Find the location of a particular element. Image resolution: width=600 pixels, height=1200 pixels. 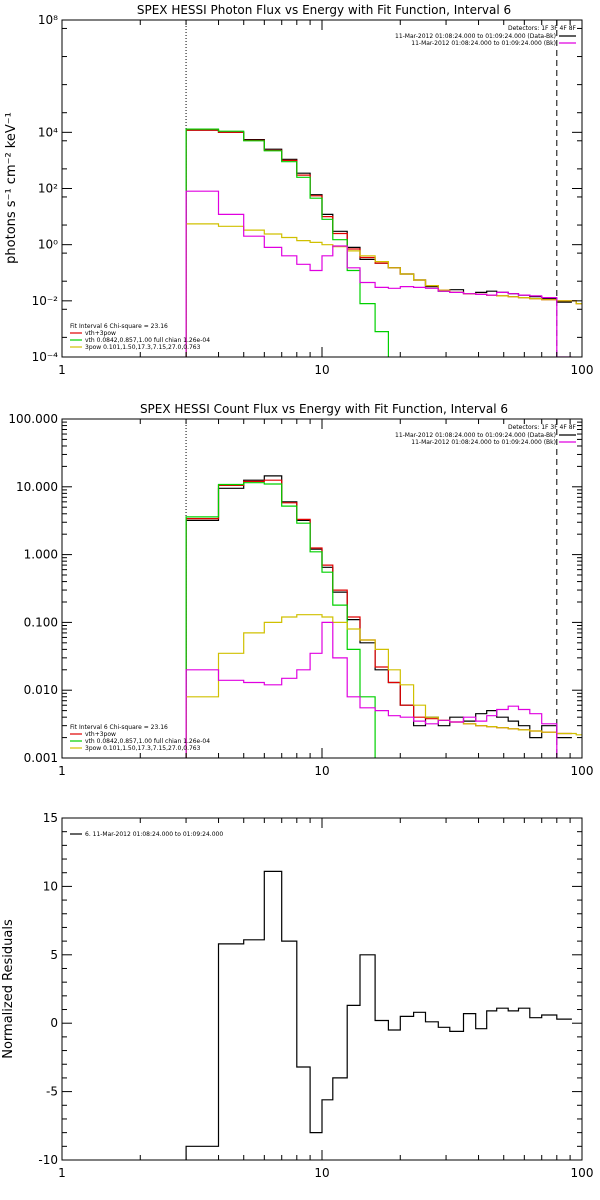

count-flux-y-tick-label: 100.000 is located at coordinates (33, 419).